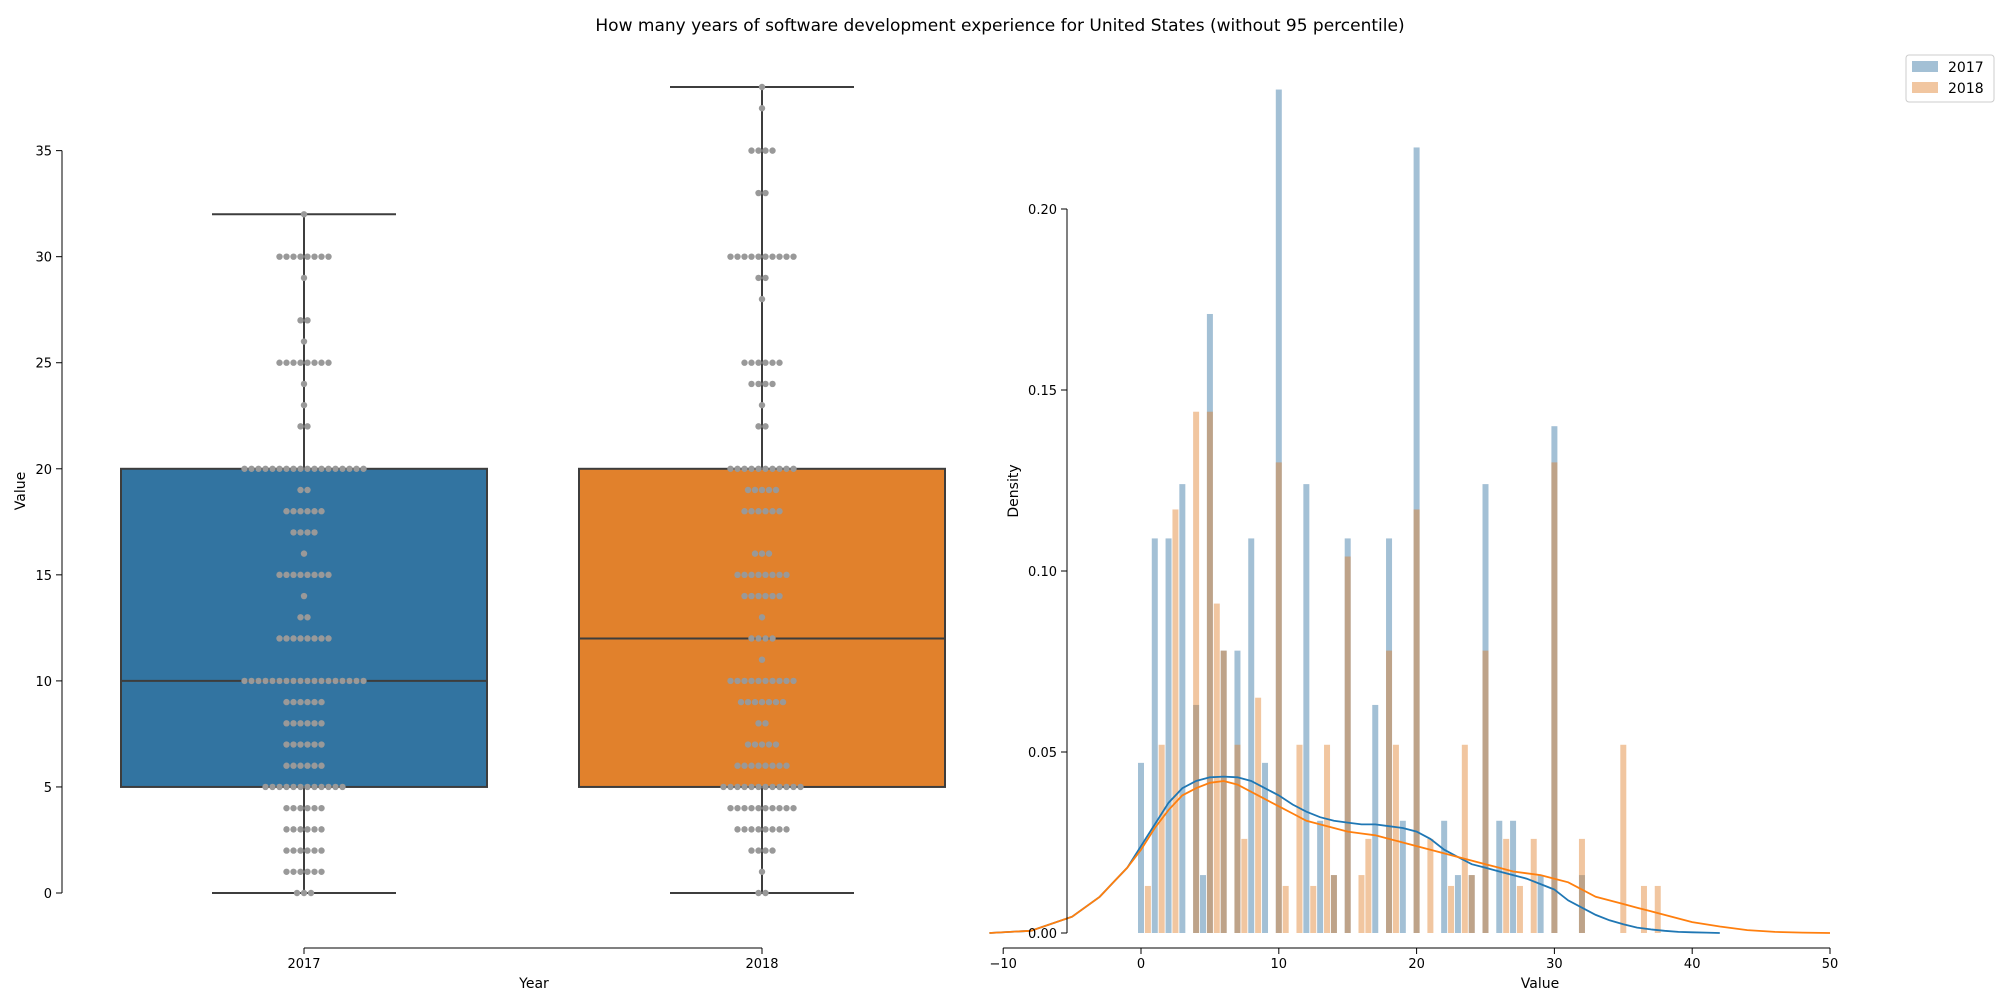  What do you see at coordinates (21, 491) in the screenshot?
I see `y-axis-title: Value` at bounding box center [21, 491].